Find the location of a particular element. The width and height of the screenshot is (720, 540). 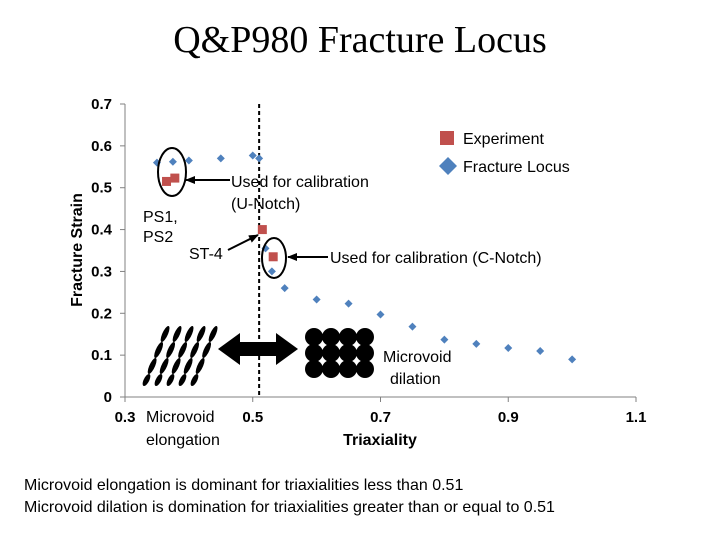

calib-u-line1: Used for calibration is located at coordinates (300, 182).